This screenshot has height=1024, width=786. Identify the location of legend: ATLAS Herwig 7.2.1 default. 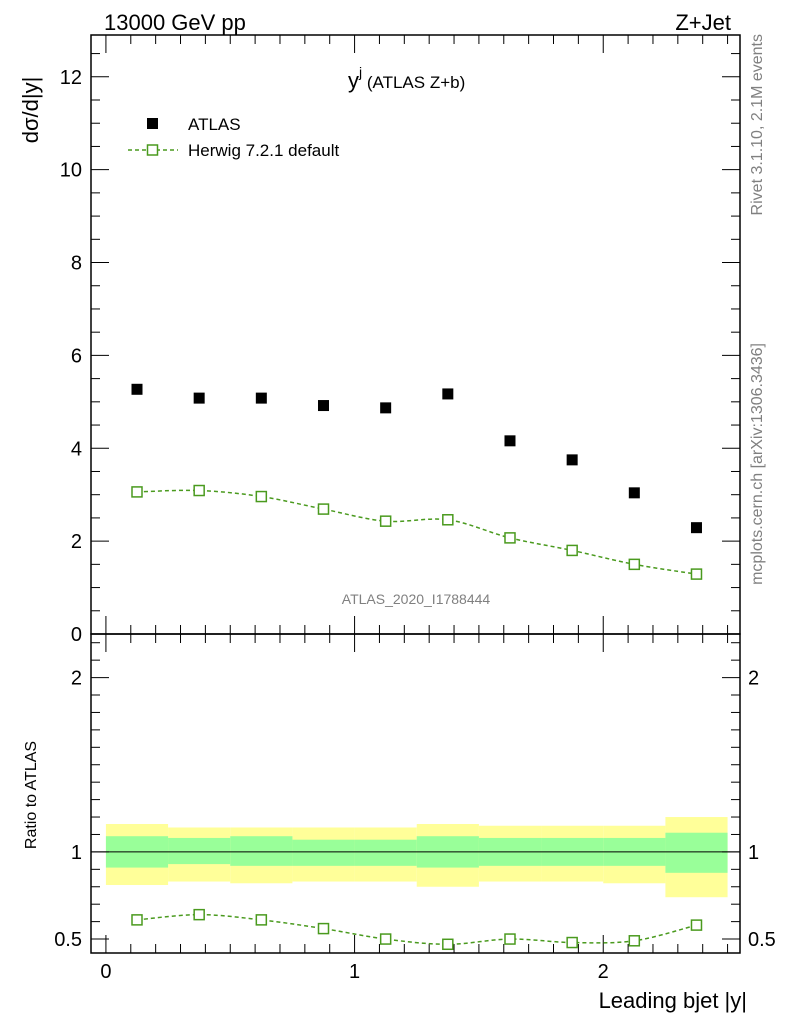
(233, 137).